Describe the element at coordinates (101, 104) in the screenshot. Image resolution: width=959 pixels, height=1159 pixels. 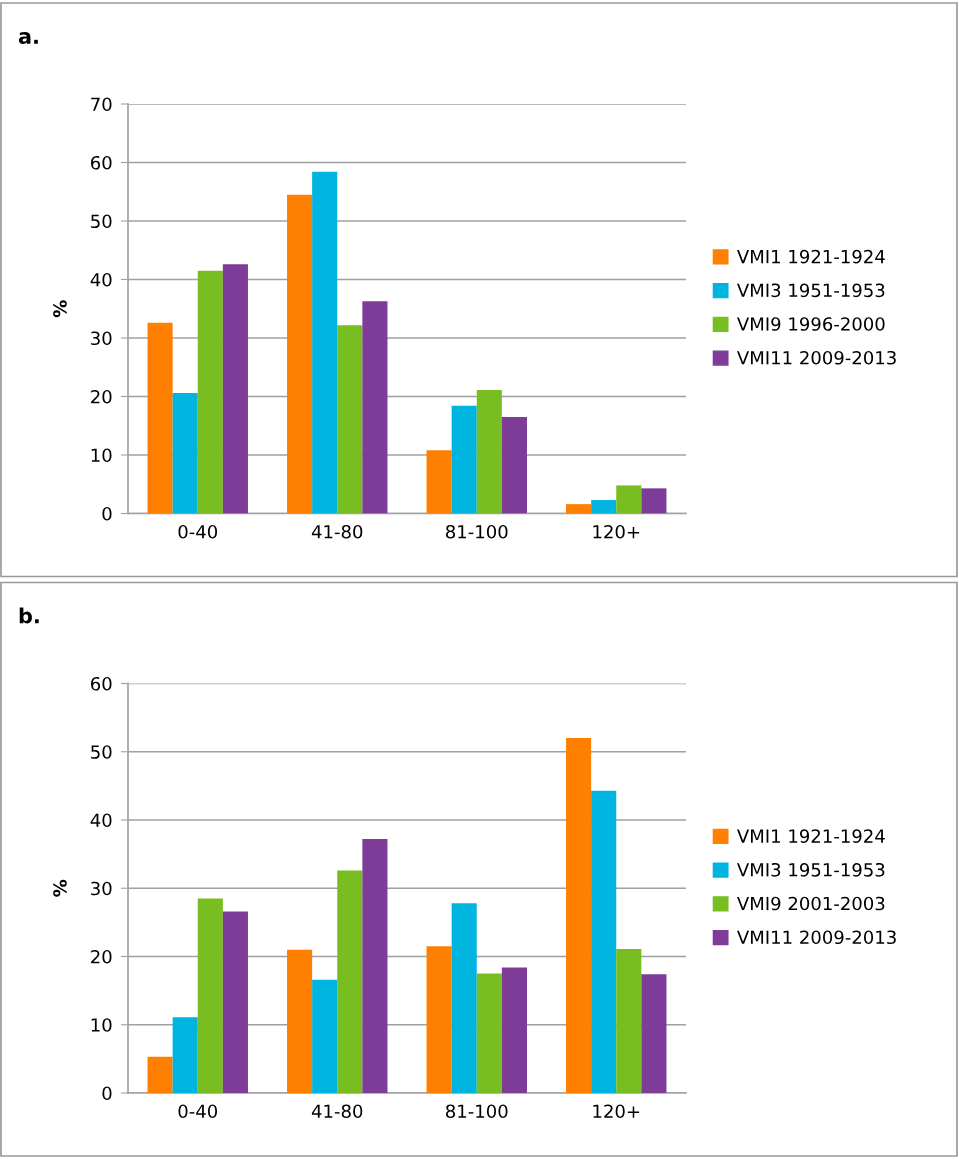
I see `y-tick-label: 70` at that location.